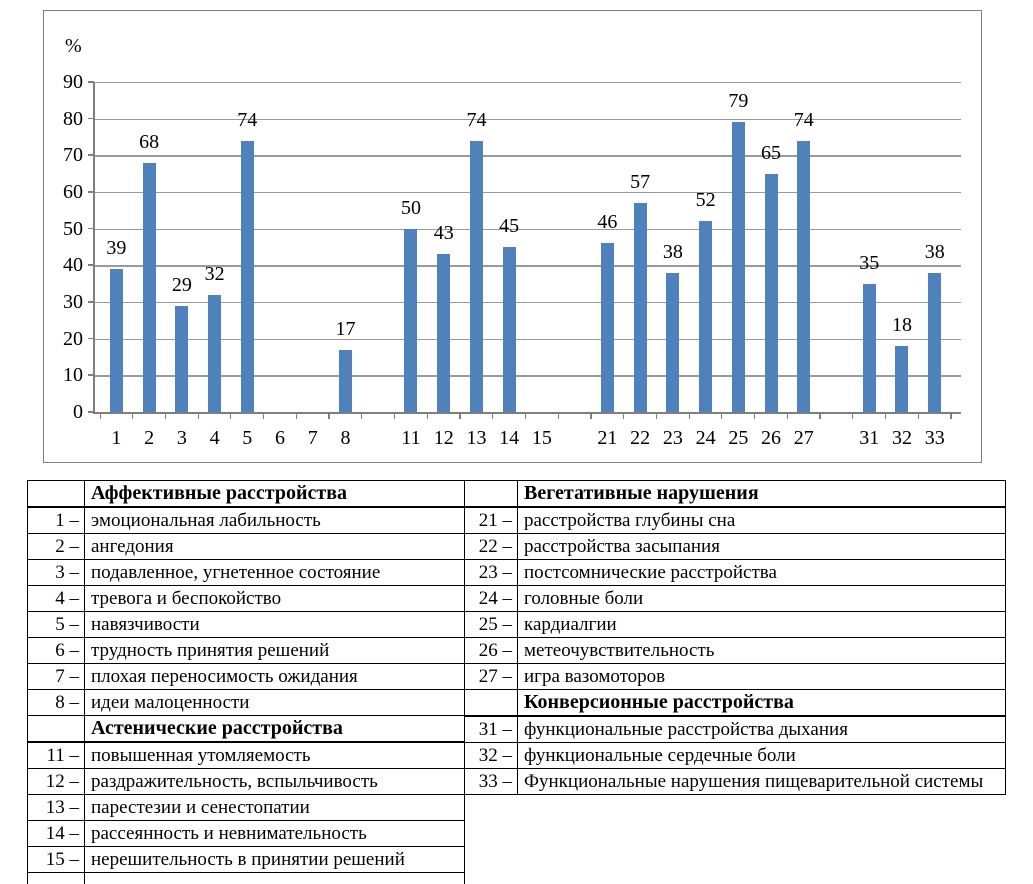 The width and height of the screenshot is (1033, 884). I want to click on legend-partial-row, so click(246, 878).